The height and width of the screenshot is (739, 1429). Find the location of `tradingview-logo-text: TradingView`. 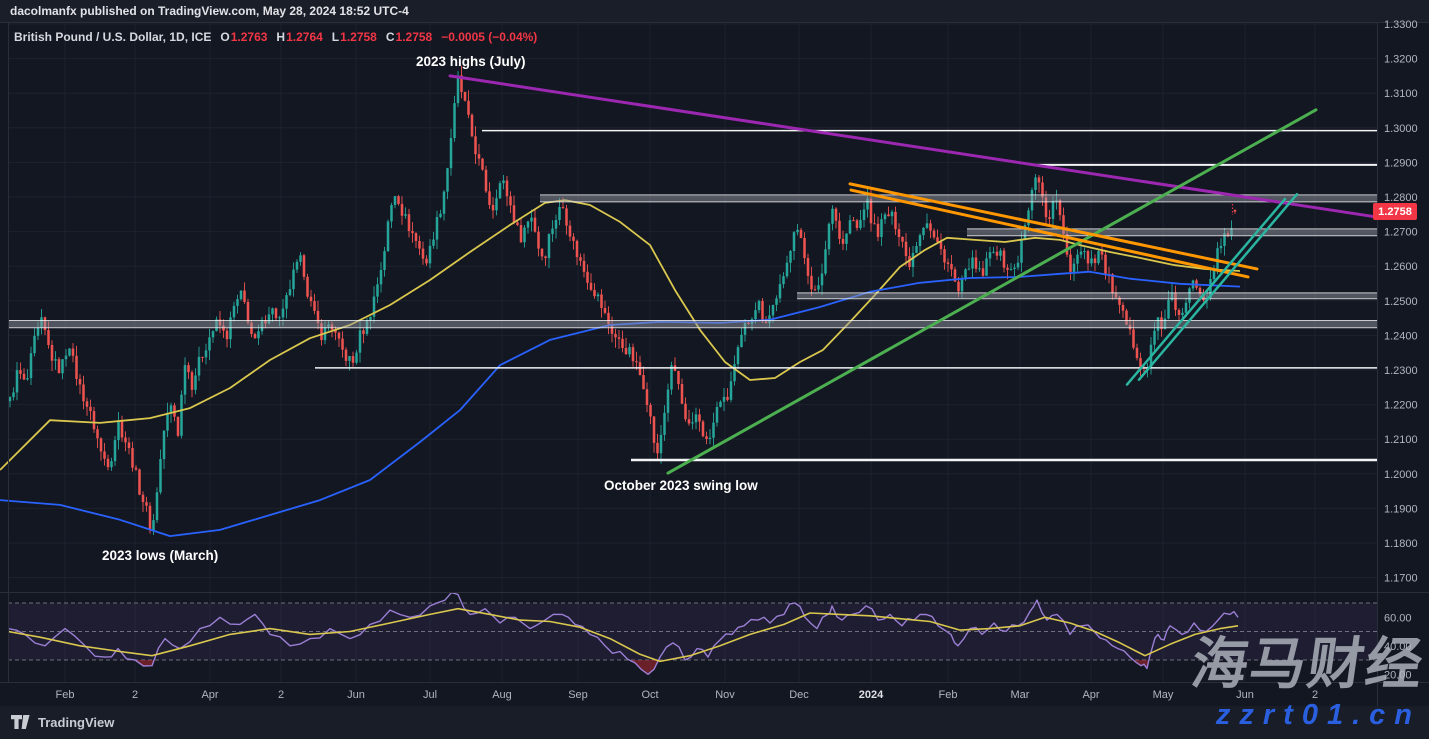

tradingview-logo-text: TradingView is located at coordinates (76, 722).